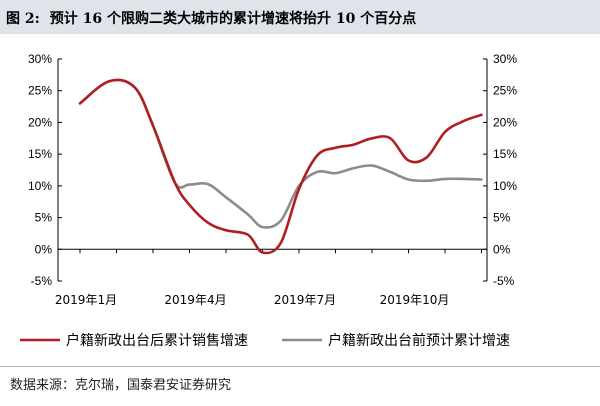  Describe the element at coordinates (233, 19) in the screenshot. I see `figure-title: 预计 16 个限购二类大城市的累计增速将抬升 10 个百分点` at that location.